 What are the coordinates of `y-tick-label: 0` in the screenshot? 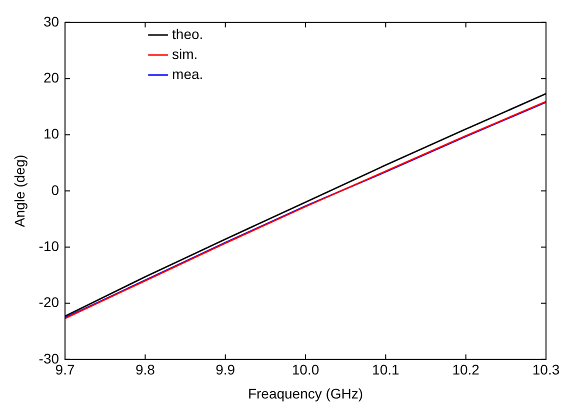 It's located at (55, 190).